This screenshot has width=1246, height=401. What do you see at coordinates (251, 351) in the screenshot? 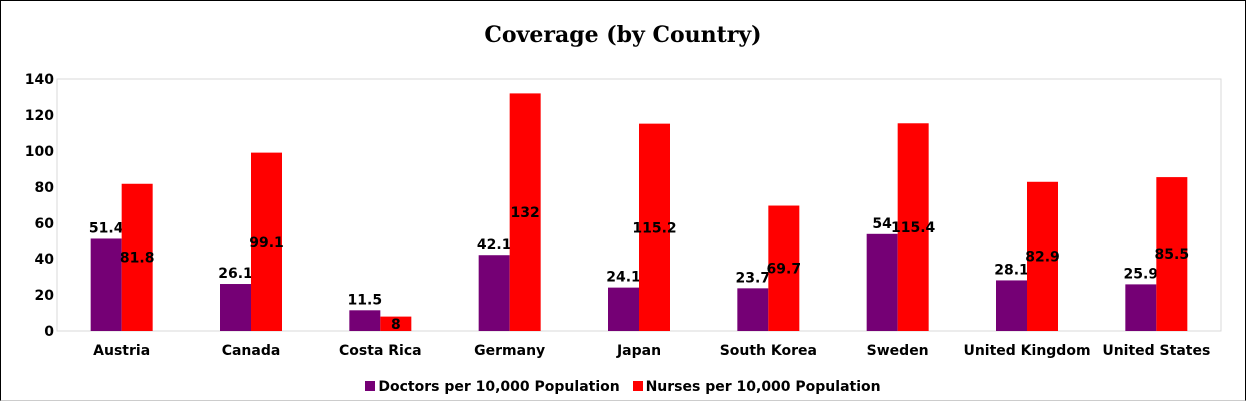
I see `x-tick-label: Canada` at bounding box center [251, 351].